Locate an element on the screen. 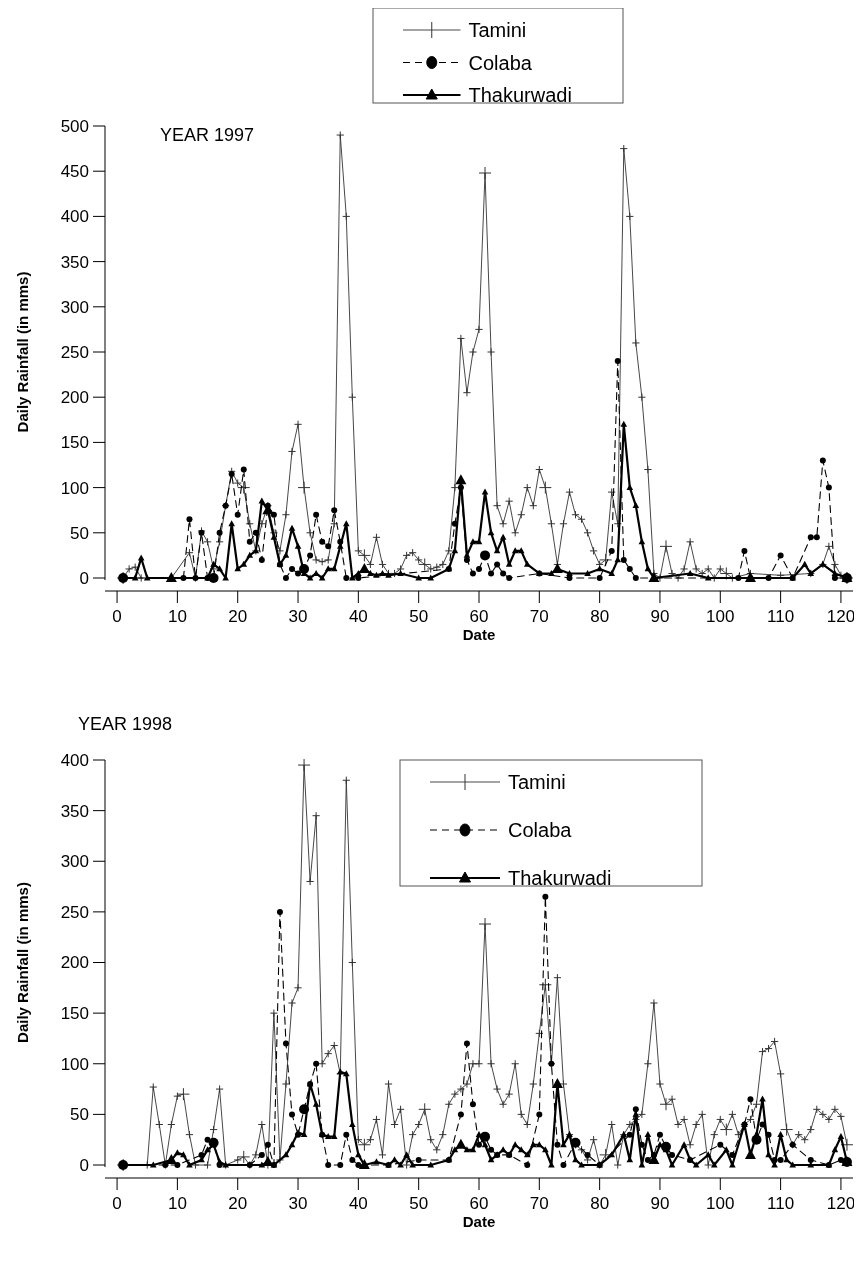  y-tick-label: 450 is located at coordinates (74, 172).